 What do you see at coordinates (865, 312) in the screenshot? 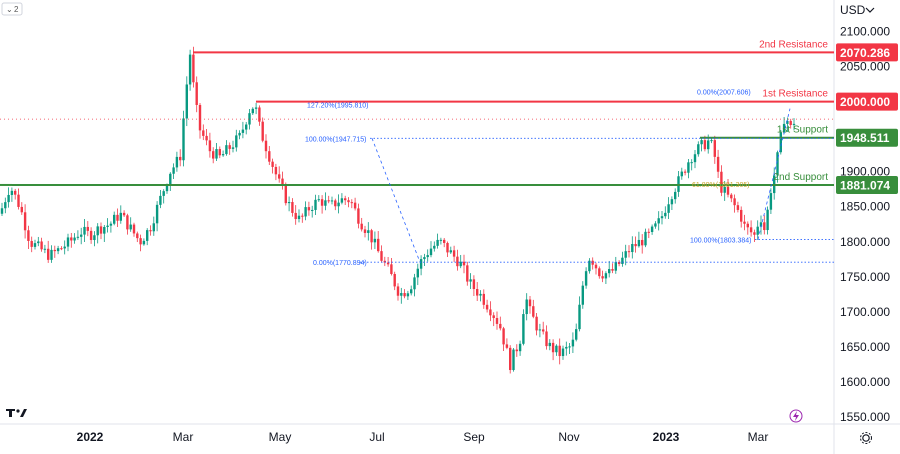
I see `y-tick-label: 1700.000` at bounding box center [865, 312].